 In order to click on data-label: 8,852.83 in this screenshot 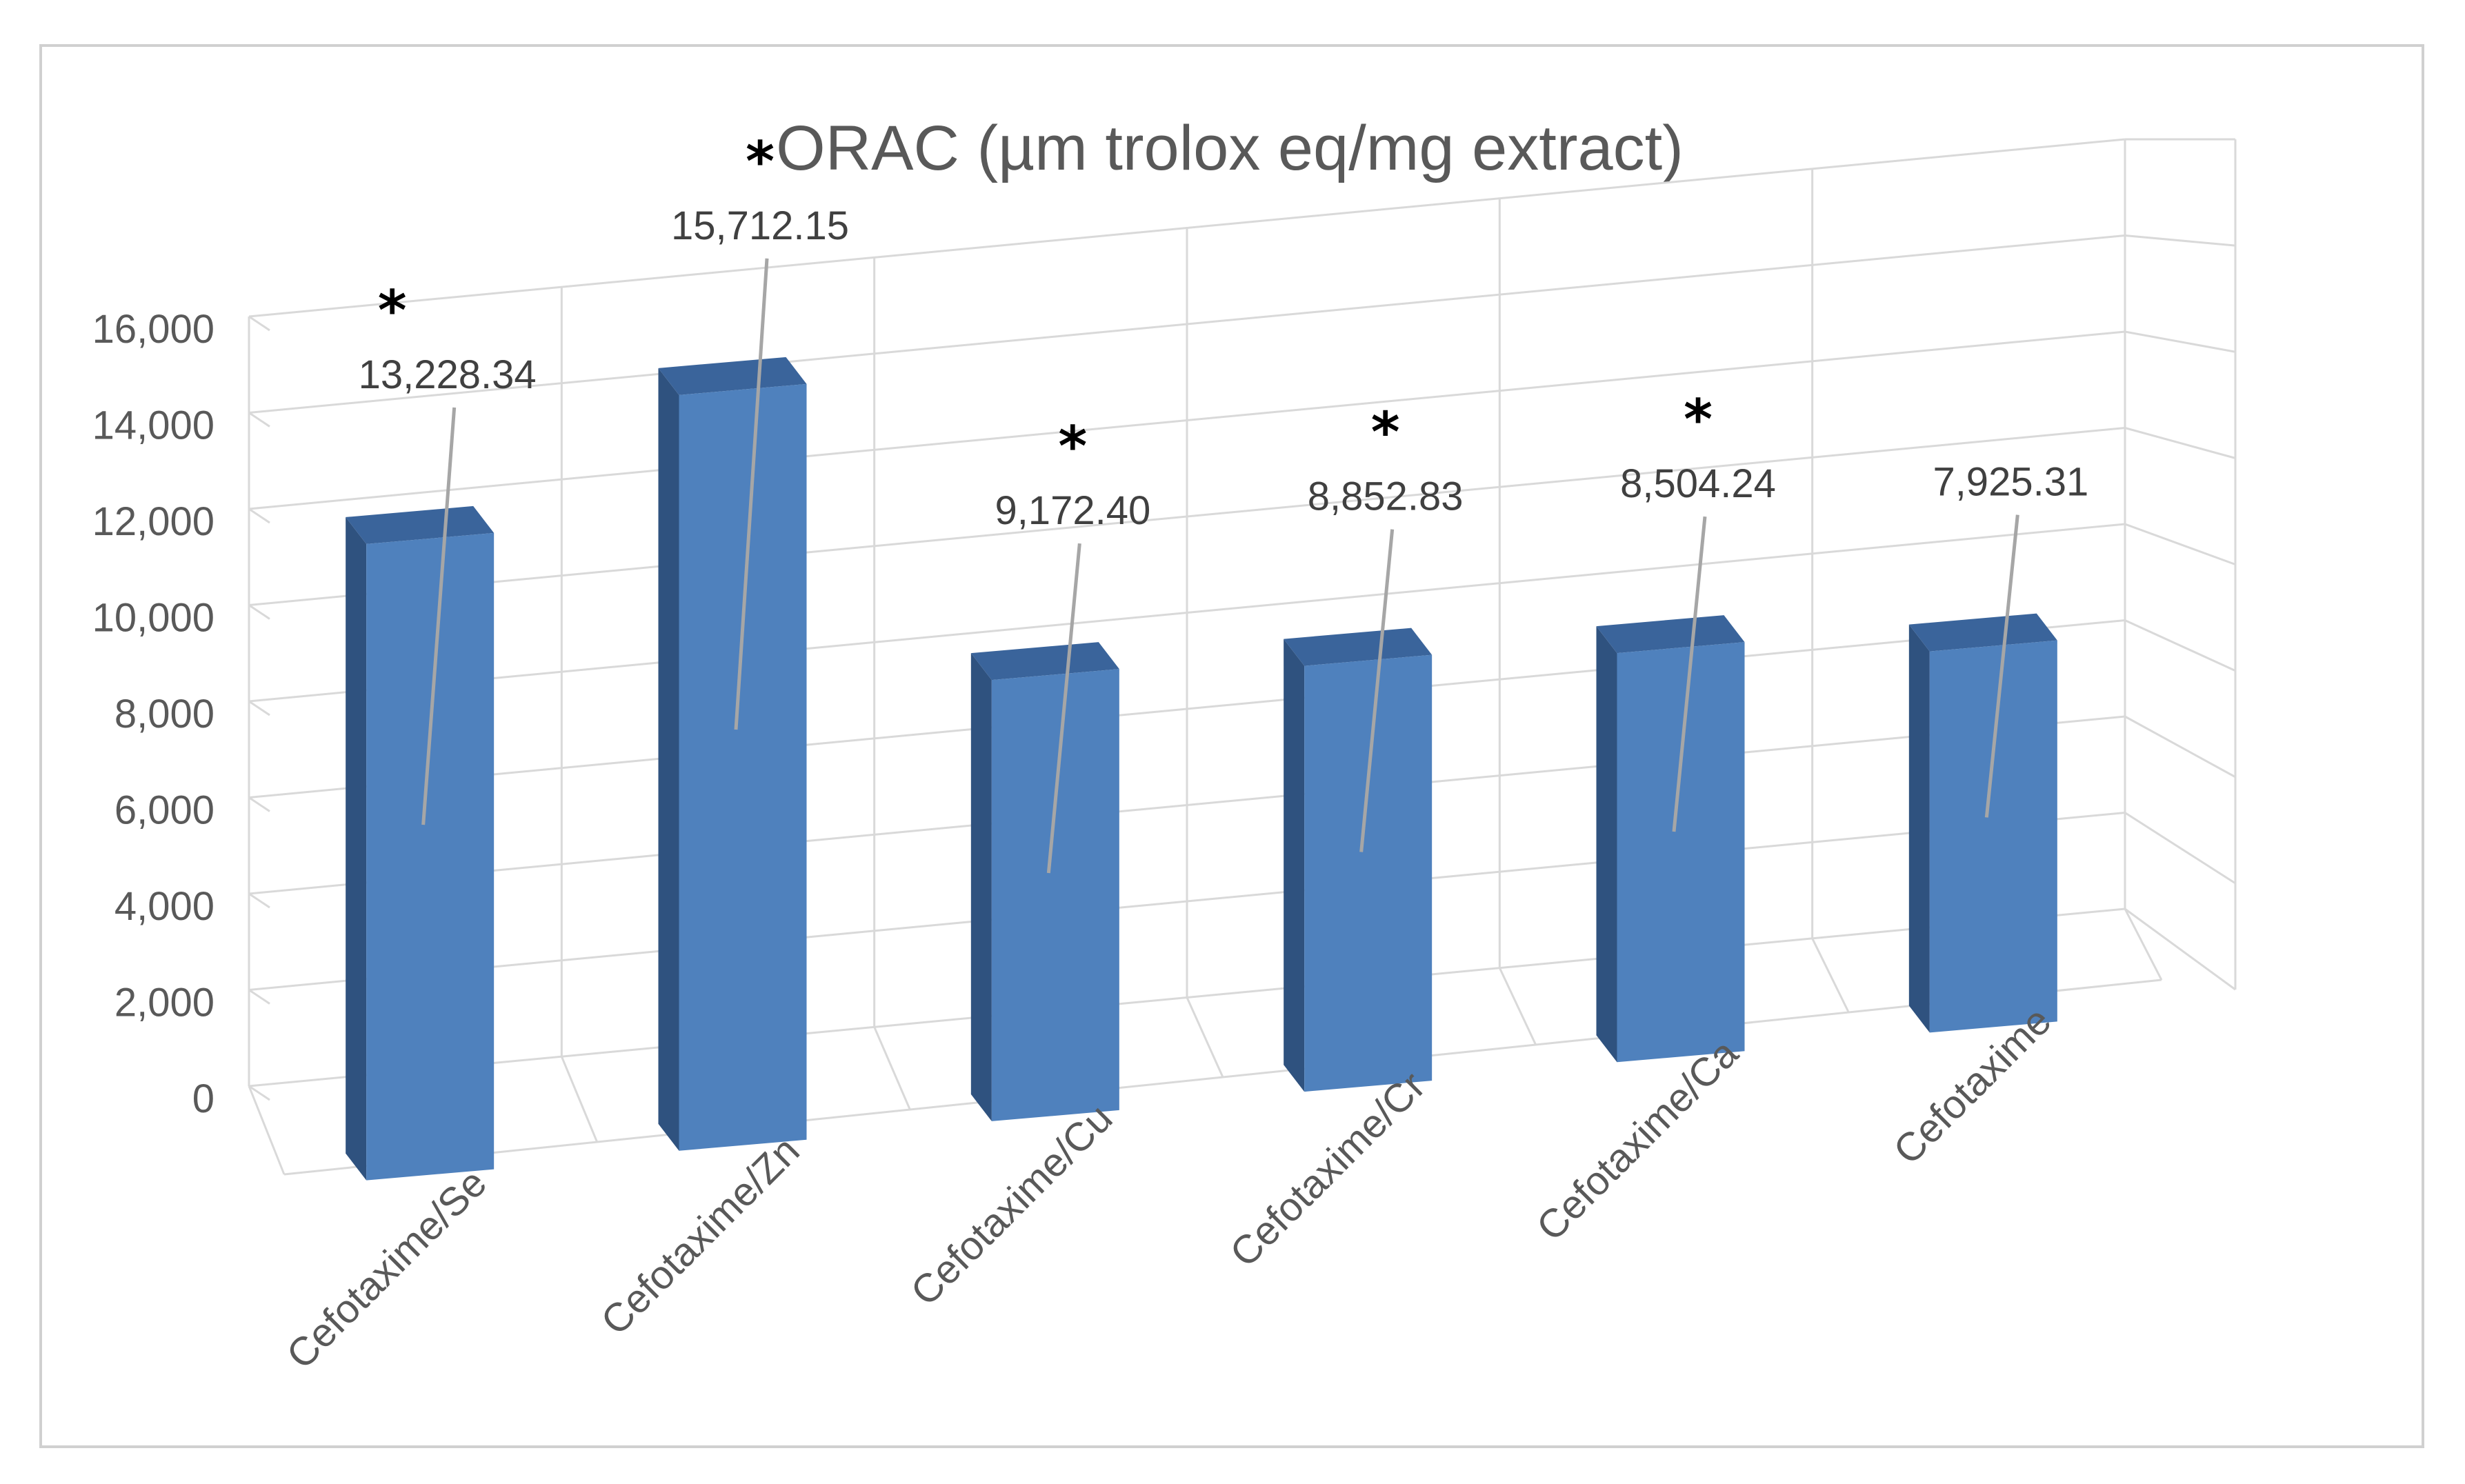, I will do `click(1386, 497)`.